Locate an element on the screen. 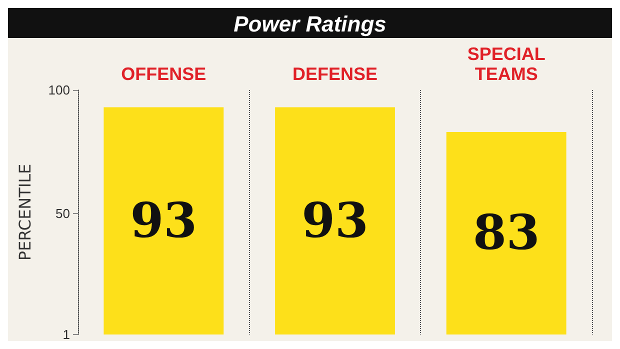  chart-title: Power Ratings is located at coordinates (310, 24).